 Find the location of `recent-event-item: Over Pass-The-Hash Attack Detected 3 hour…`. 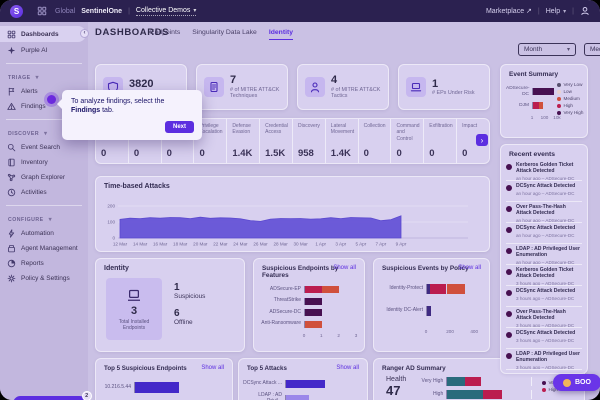

recent-event-item: Over Pass-The-Hash Attack Detected 3 hour… is located at coordinates (544, 317).